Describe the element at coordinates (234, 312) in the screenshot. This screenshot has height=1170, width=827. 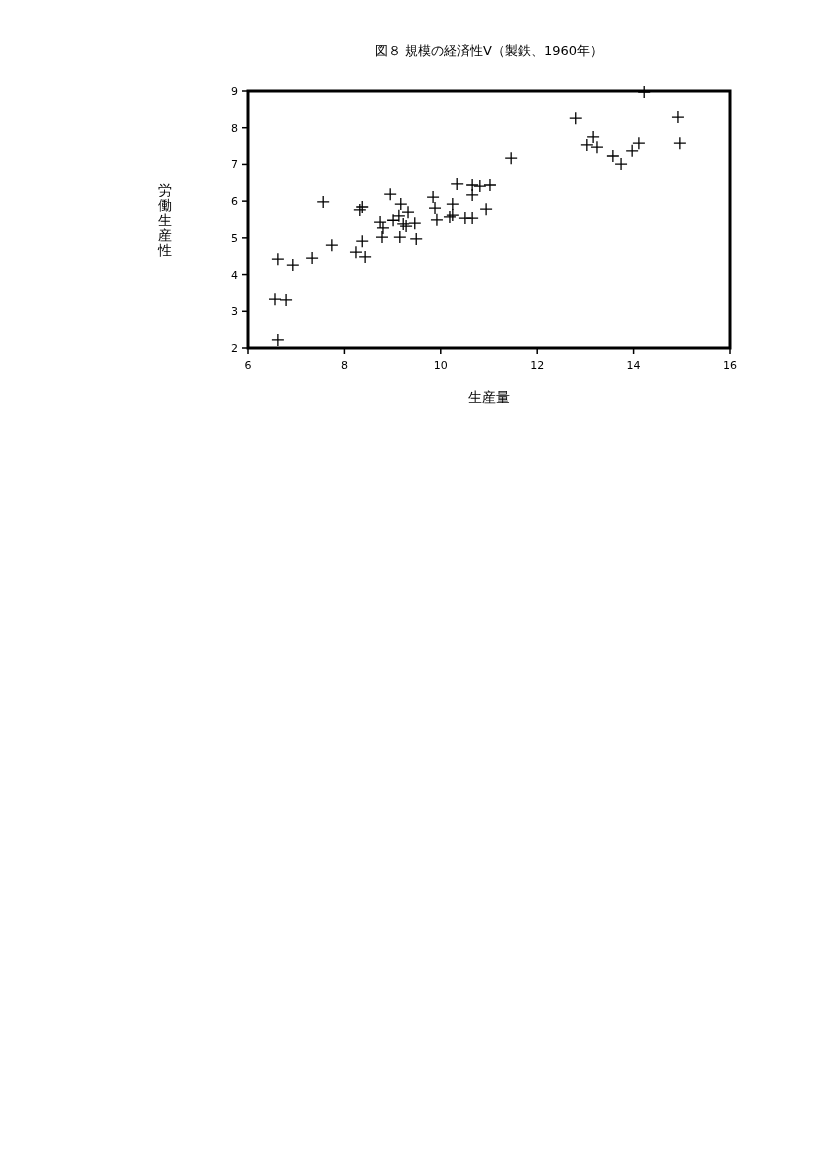
I see `y-tick-label: 3` at that location.